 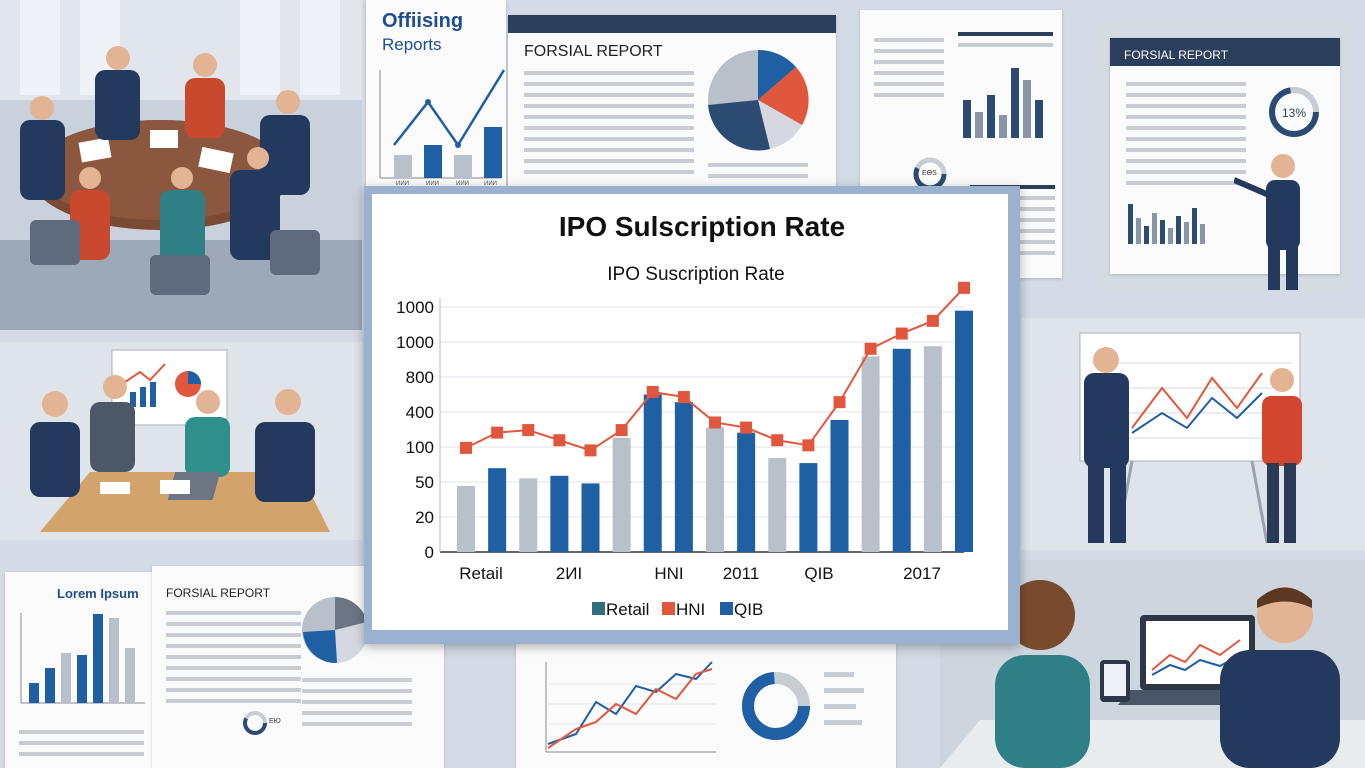 What do you see at coordinates (909, 71) in the screenshot?
I see `bar-report-lines-left` at bounding box center [909, 71].